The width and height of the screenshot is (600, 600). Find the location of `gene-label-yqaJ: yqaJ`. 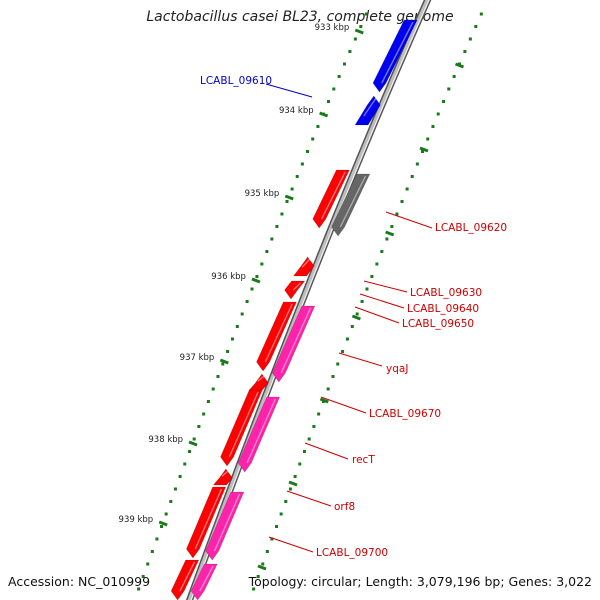

gene-label-yqaJ: yqaJ is located at coordinates (397, 369).